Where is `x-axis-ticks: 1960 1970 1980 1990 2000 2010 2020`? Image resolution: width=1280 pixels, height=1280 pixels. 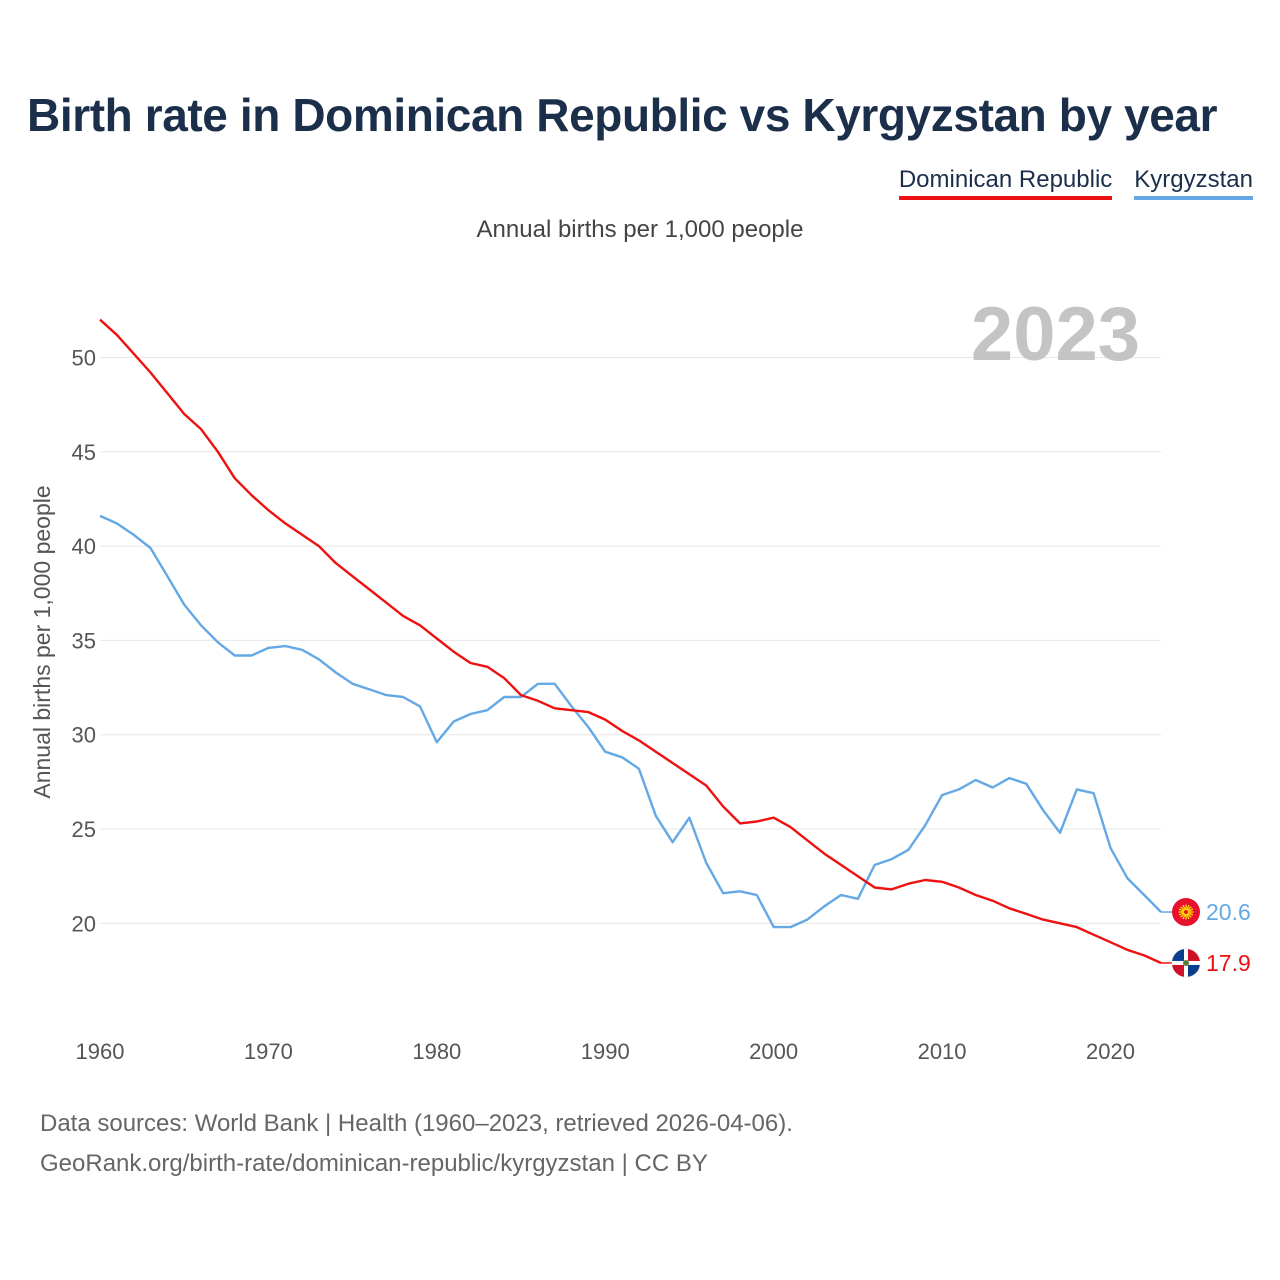
x-axis-ticks: 1960 1970 1980 1990 2000 2010 2020 is located at coordinates (605, 1051).